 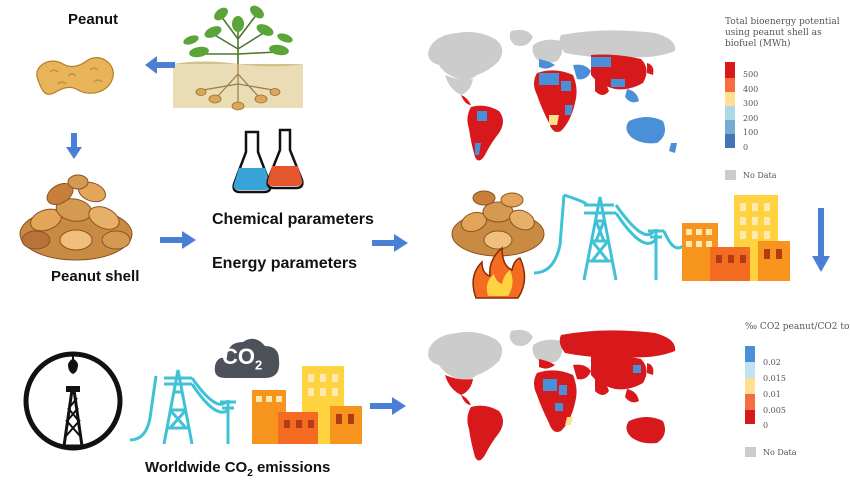 I want to click on legend-top-scale, so click(x=731, y=106).